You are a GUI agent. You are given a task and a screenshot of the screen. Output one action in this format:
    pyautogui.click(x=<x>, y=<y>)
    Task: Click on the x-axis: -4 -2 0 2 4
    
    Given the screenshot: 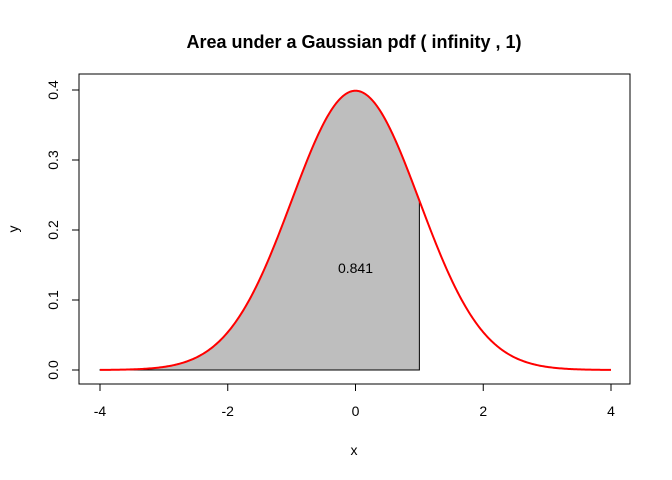 What is the action you would take?
    pyautogui.click(x=354, y=401)
    